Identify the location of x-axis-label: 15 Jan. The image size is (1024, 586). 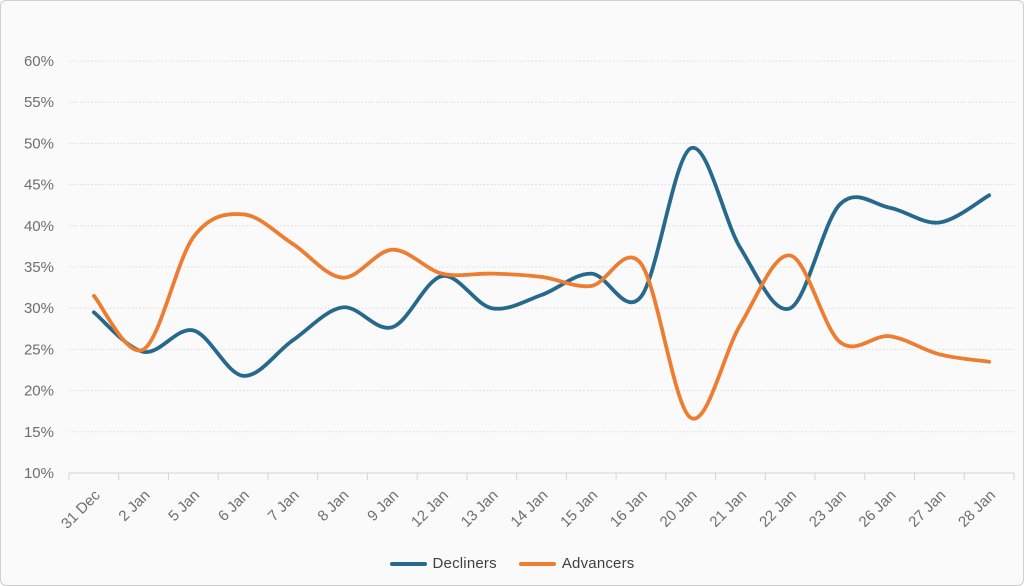
(579, 509).